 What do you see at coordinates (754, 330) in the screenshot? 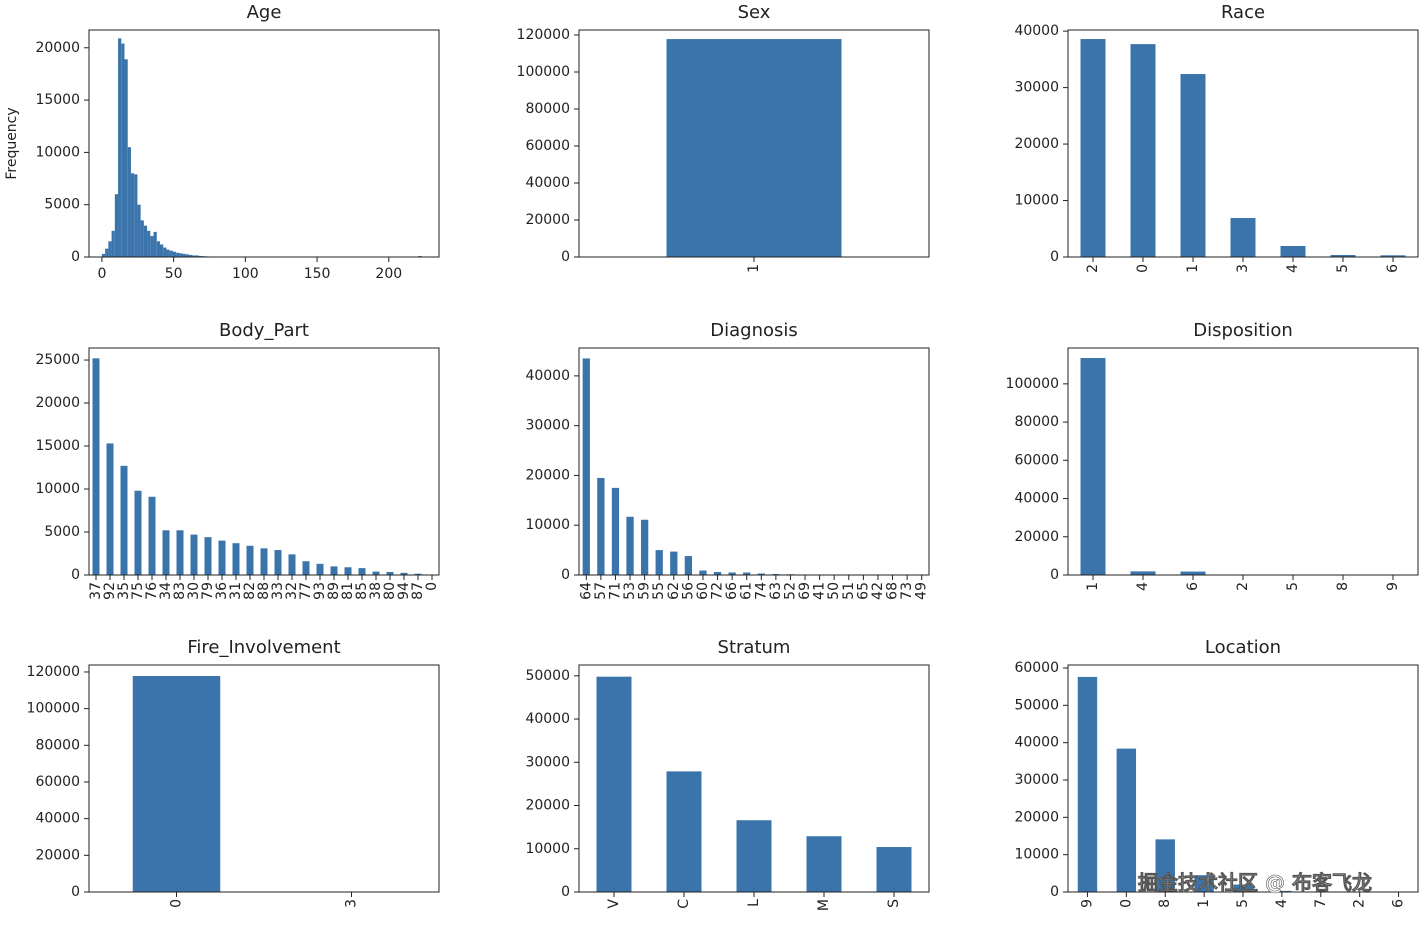
I see `chart-title: Diagnosis` at bounding box center [754, 330].